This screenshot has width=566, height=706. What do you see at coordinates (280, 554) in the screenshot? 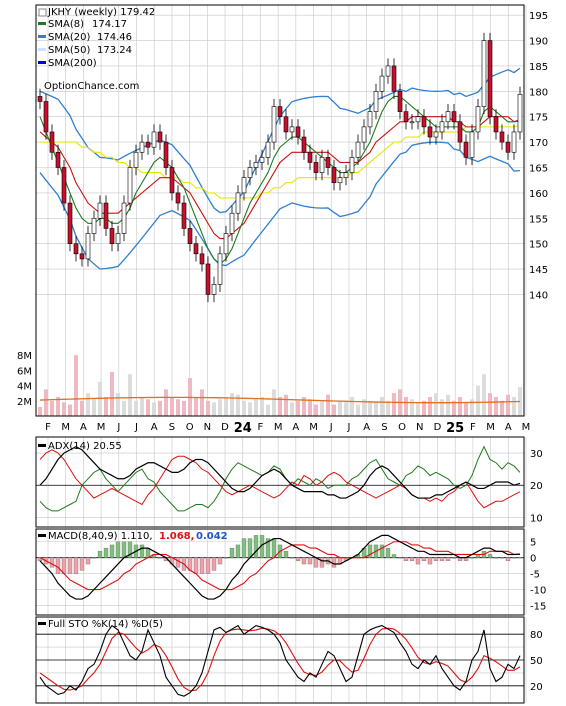
I see `macd-histogram` at bounding box center [280, 554].